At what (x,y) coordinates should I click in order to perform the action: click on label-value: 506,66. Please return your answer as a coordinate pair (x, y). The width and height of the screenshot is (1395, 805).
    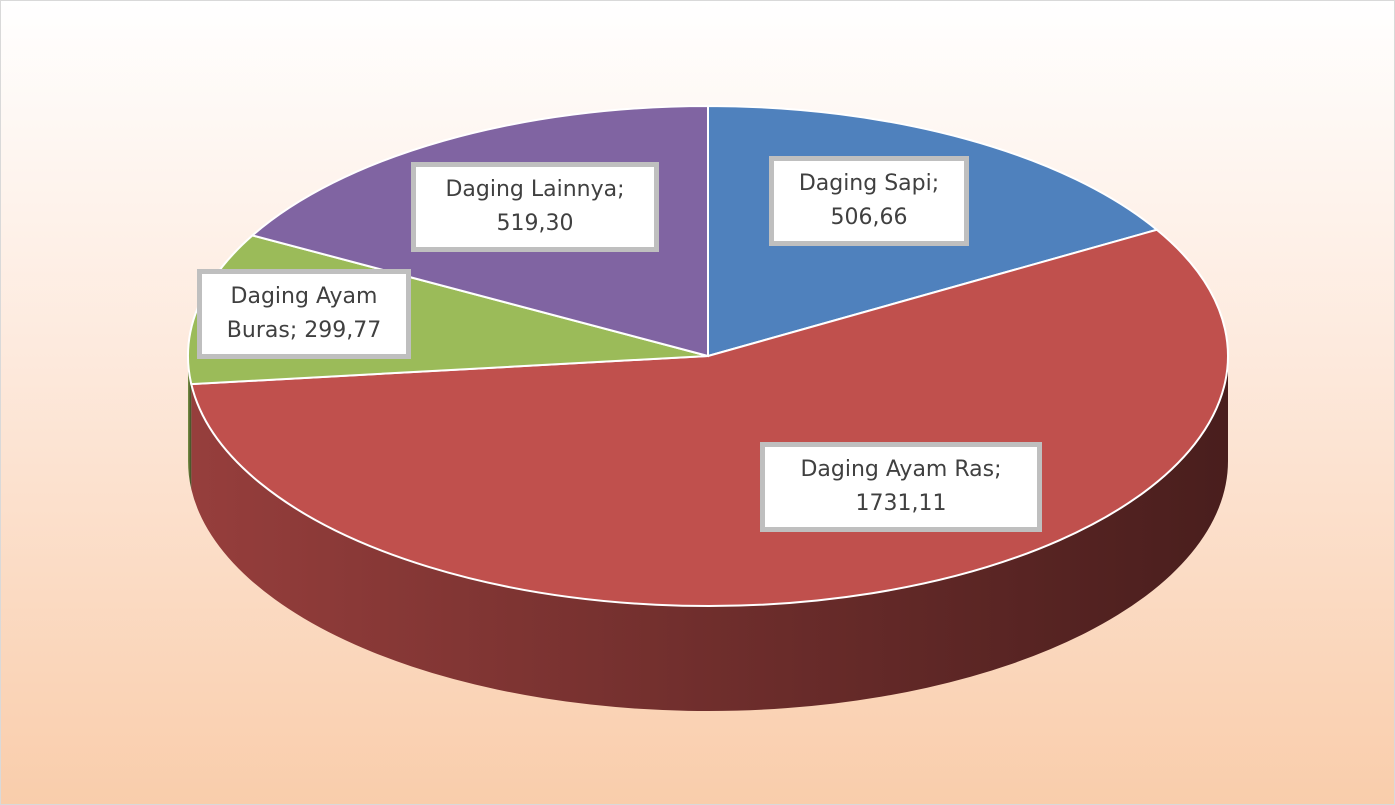
    Looking at the image, I should click on (869, 217).